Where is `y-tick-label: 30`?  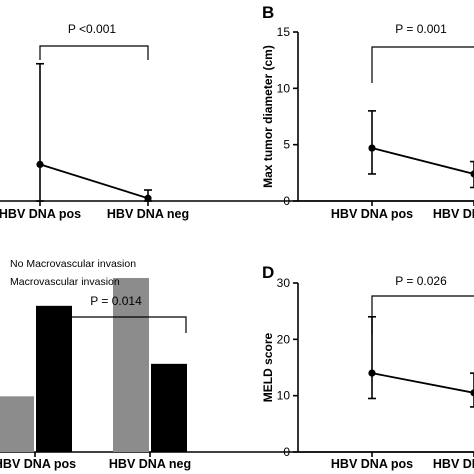
y-tick-label: 30 is located at coordinates (284, 283).